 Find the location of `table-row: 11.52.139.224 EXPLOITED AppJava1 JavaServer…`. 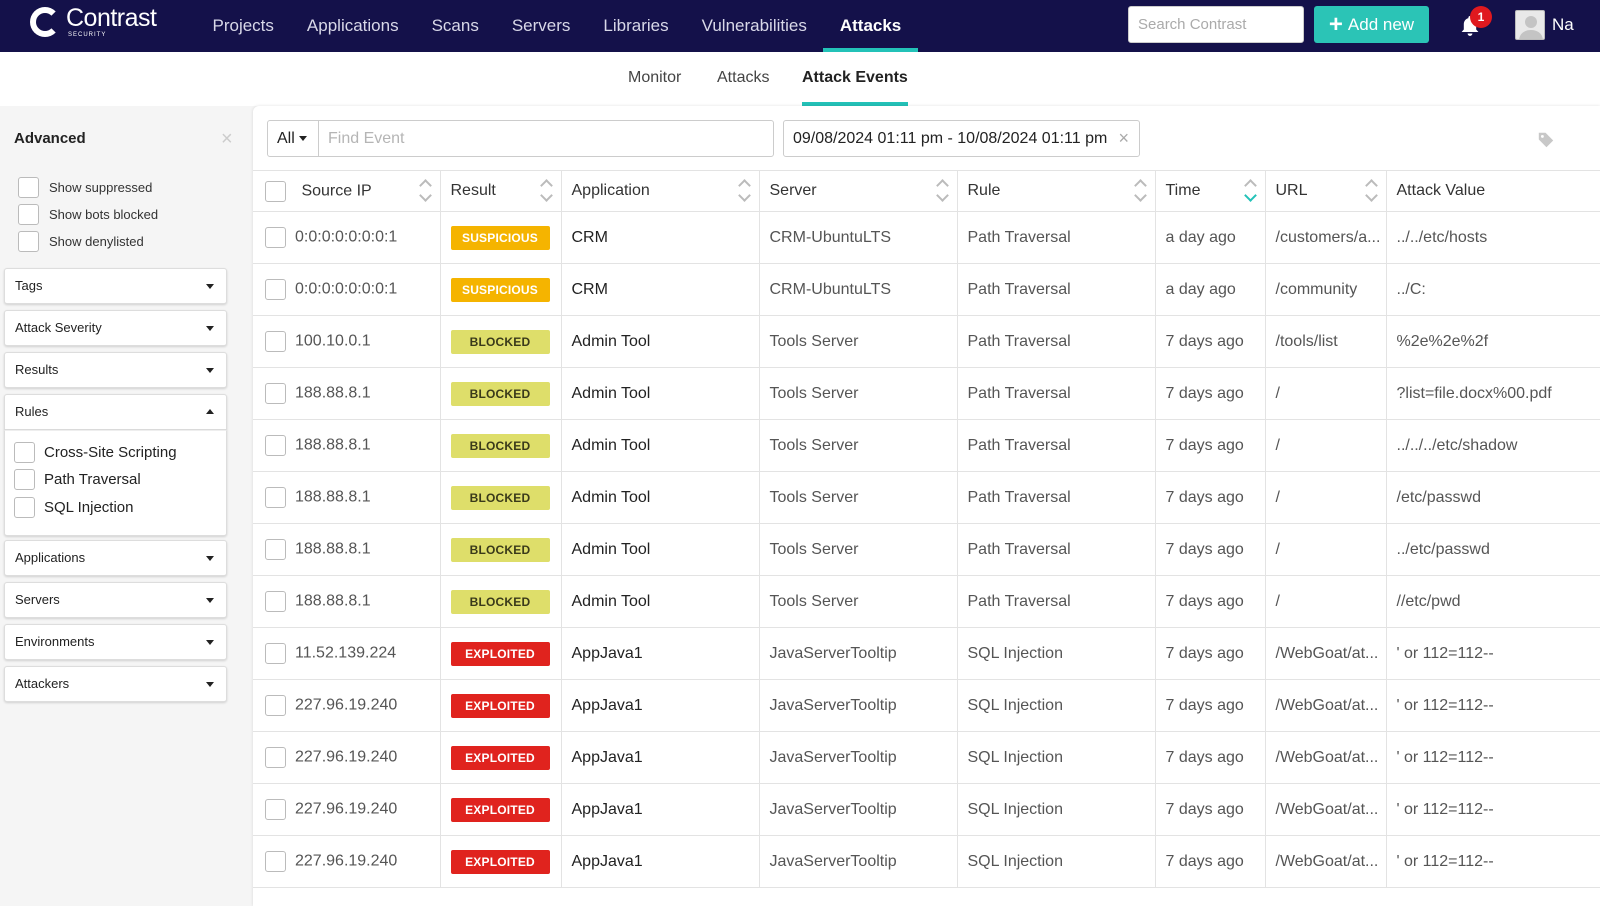

table-row: 11.52.139.224 EXPLOITED AppJava1 JavaServer… is located at coordinates (926, 653).